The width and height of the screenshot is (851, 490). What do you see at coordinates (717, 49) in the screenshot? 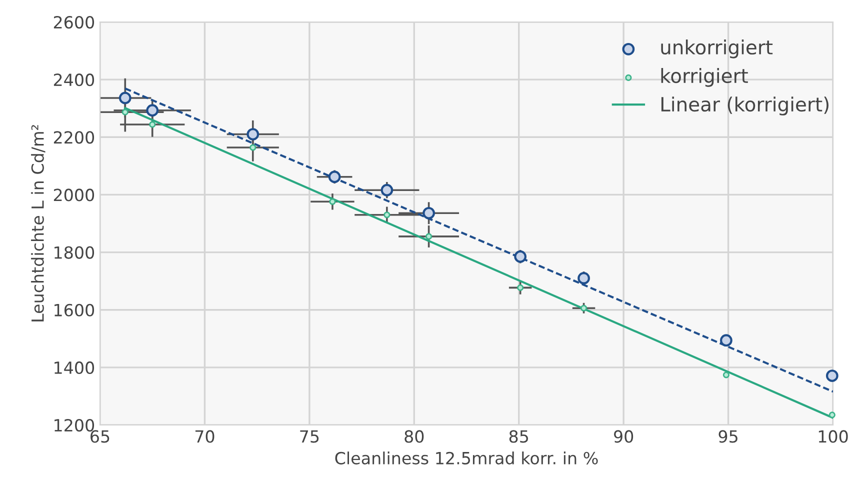
I see `legend-label: unkorrigiert` at bounding box center [717, 49].